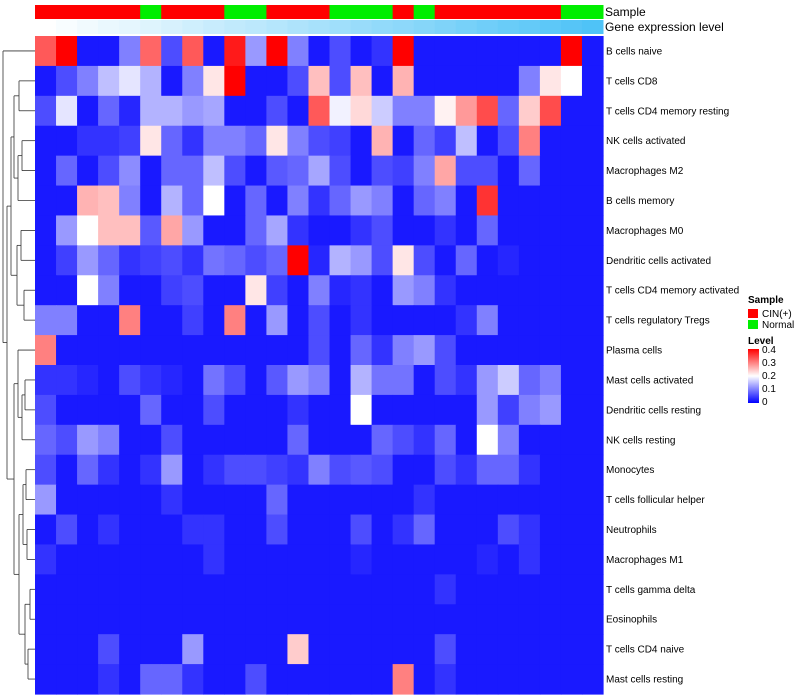  Describe the element at coordinates (632, 81) in the screenshot. I see `row-label: T cells CD8` at that location.